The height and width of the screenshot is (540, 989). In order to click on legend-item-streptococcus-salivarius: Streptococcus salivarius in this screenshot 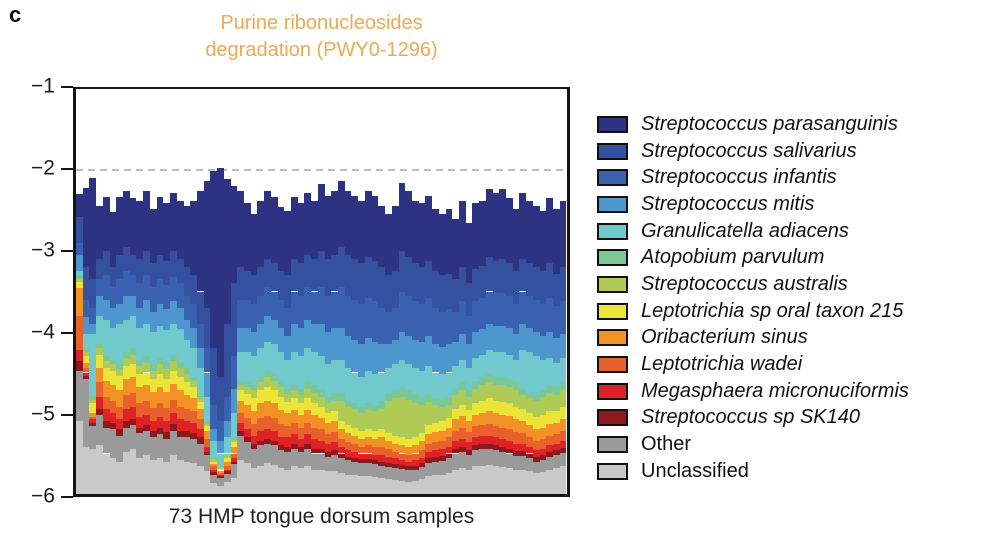, I will do `click(753, 151)`.